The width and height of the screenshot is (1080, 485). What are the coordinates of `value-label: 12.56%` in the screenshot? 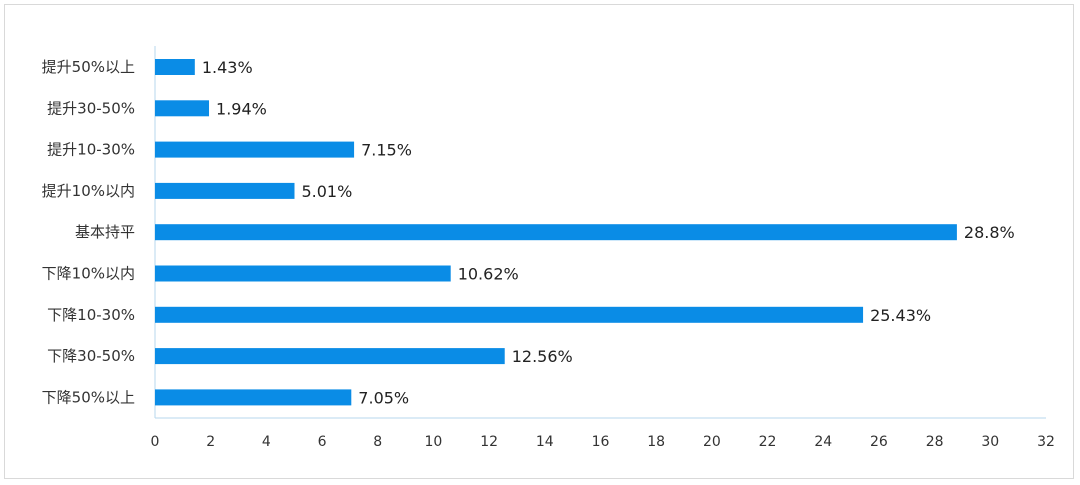 It's located at (542, 356).